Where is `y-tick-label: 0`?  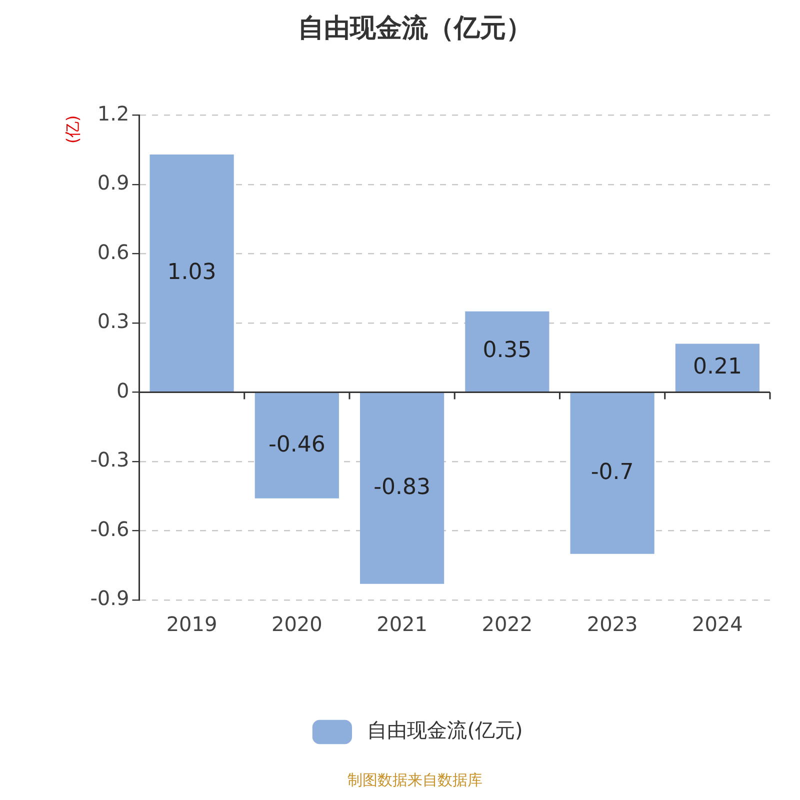 y-tick-label: 0 is located at coordinates (123, 390).